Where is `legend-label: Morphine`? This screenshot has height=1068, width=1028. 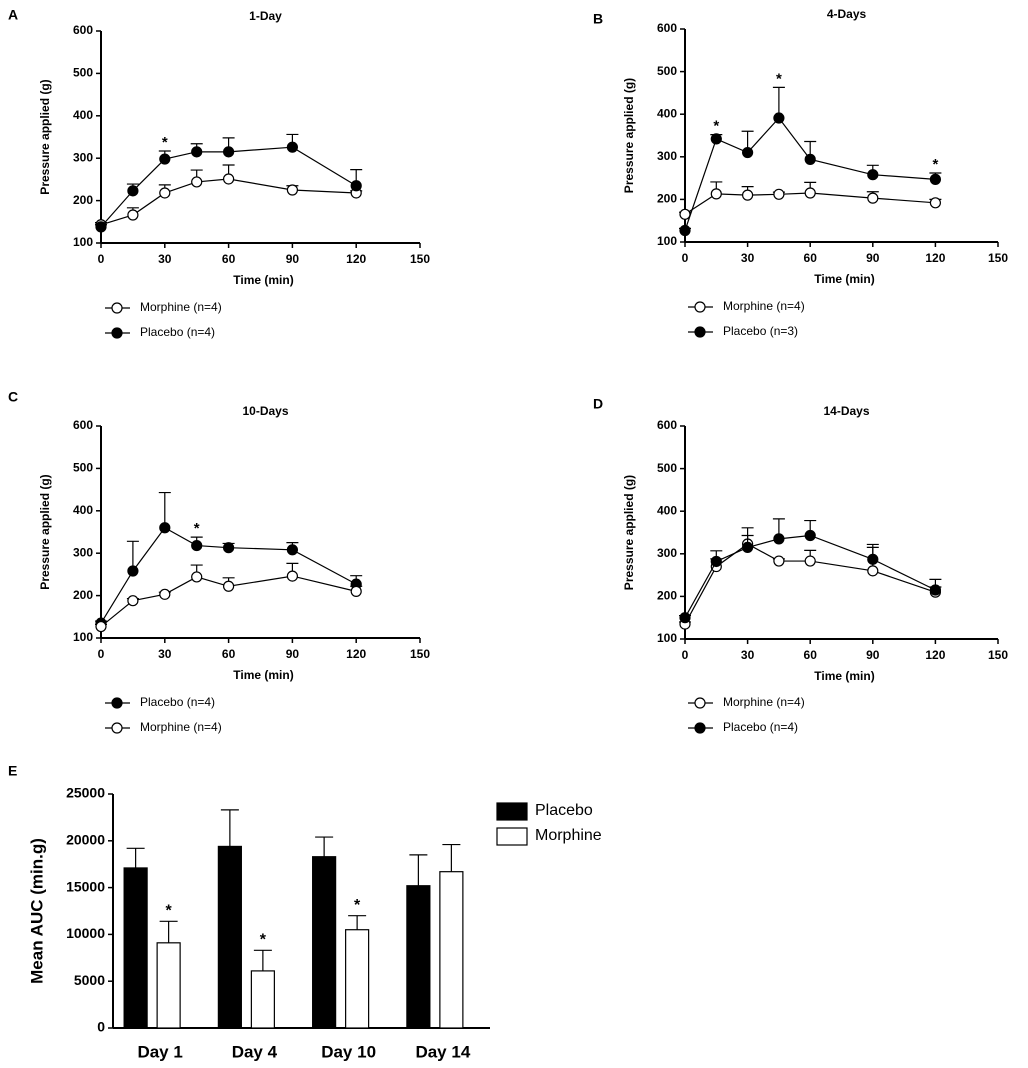 legend-label: Morphine is located at coordinates (568, 835).